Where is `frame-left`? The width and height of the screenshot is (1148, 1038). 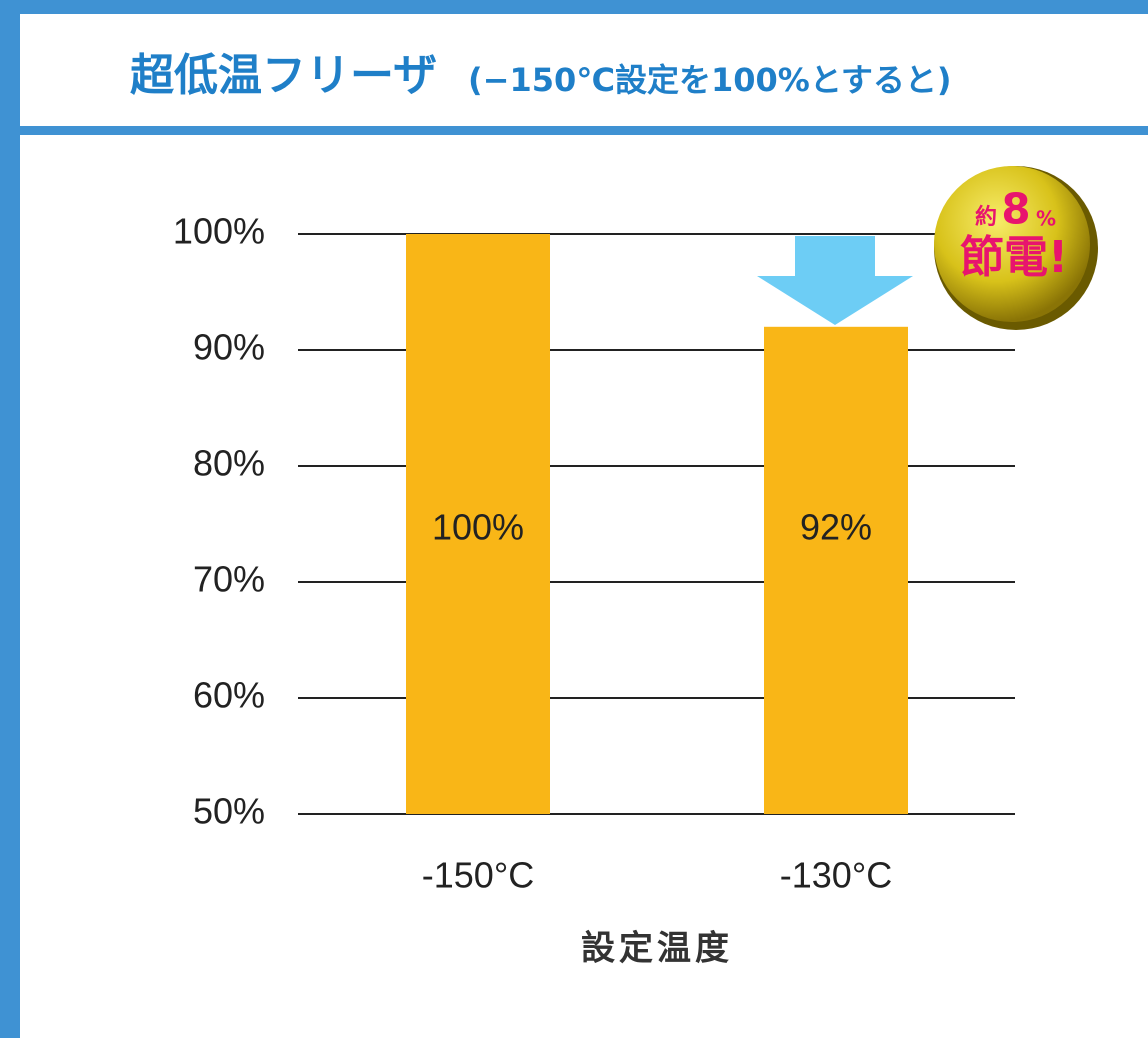 frame-left is located at coordinates (10, 519).